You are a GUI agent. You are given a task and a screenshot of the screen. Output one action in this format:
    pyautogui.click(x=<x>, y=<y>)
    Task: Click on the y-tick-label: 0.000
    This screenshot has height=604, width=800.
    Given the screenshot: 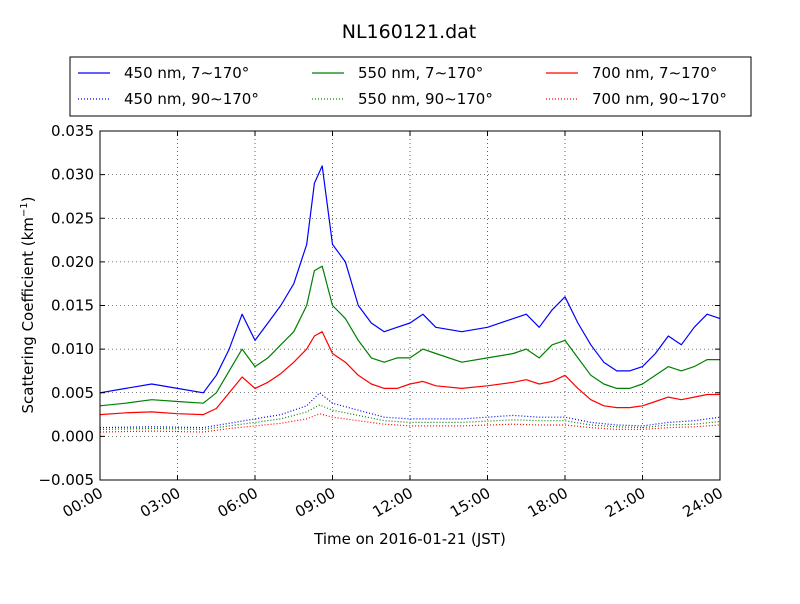 What is the action you would take?
    pyautogui.click(x=72, y=436)
    